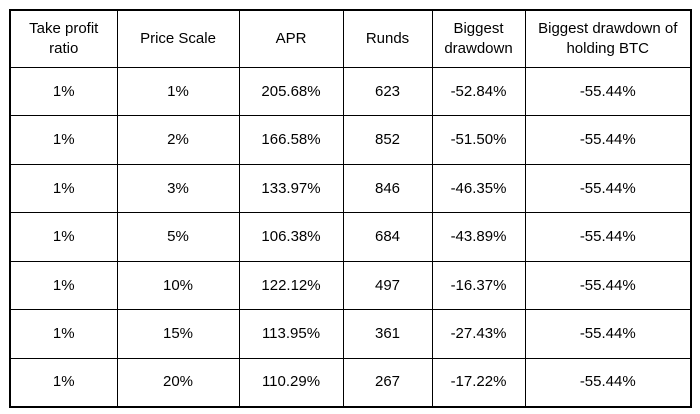 The width and height of the screenshot is (700, 414). What do you see at coordinates (178, 382) in the screenshot?
I see `table-cell: 20%` at bounding box center [178, 382].